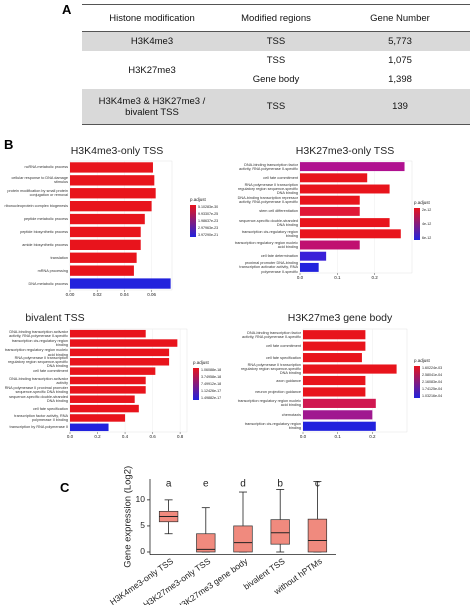  I want to click on panel-label: A, so click(67, 9).